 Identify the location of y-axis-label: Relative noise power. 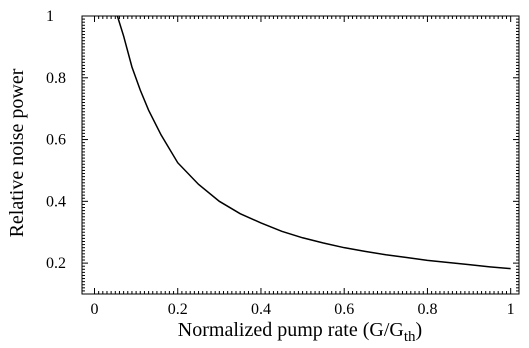
(17, 152).